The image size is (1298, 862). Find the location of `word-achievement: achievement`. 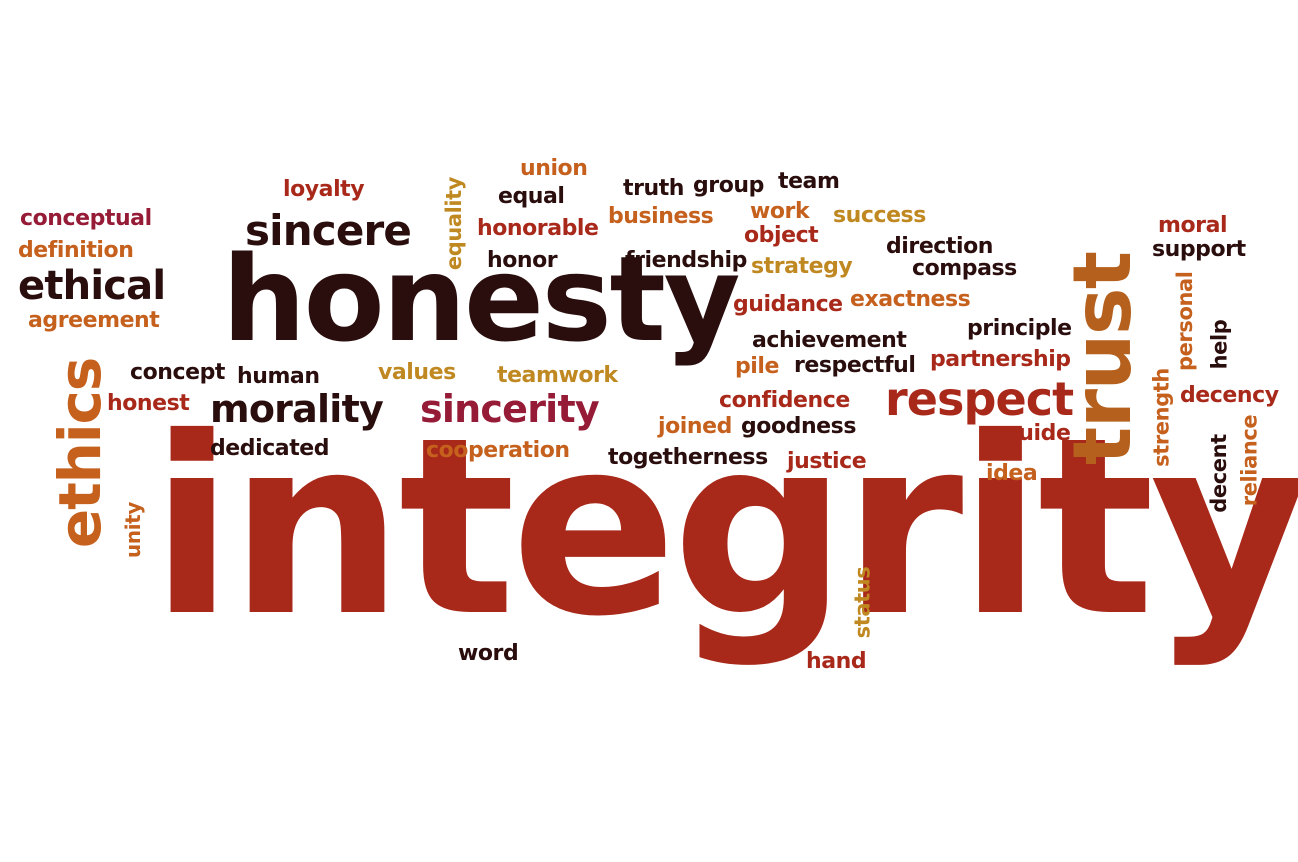

word-achievement: achievement is located at coordinates (829, 340).